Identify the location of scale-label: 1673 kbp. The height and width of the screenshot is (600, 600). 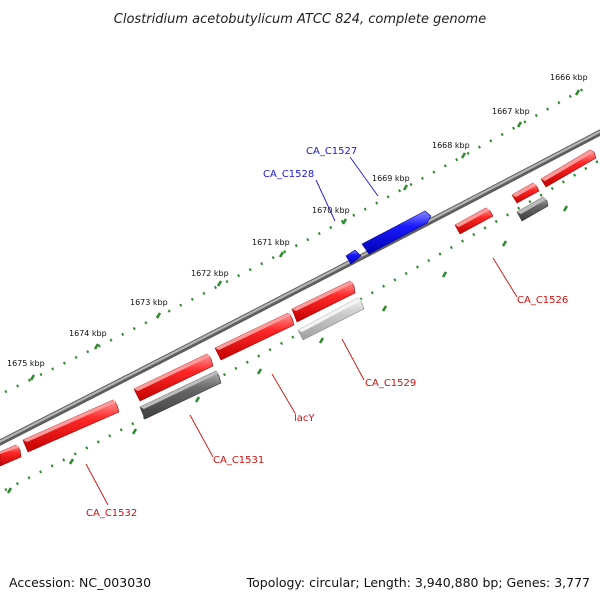
(149, 302).